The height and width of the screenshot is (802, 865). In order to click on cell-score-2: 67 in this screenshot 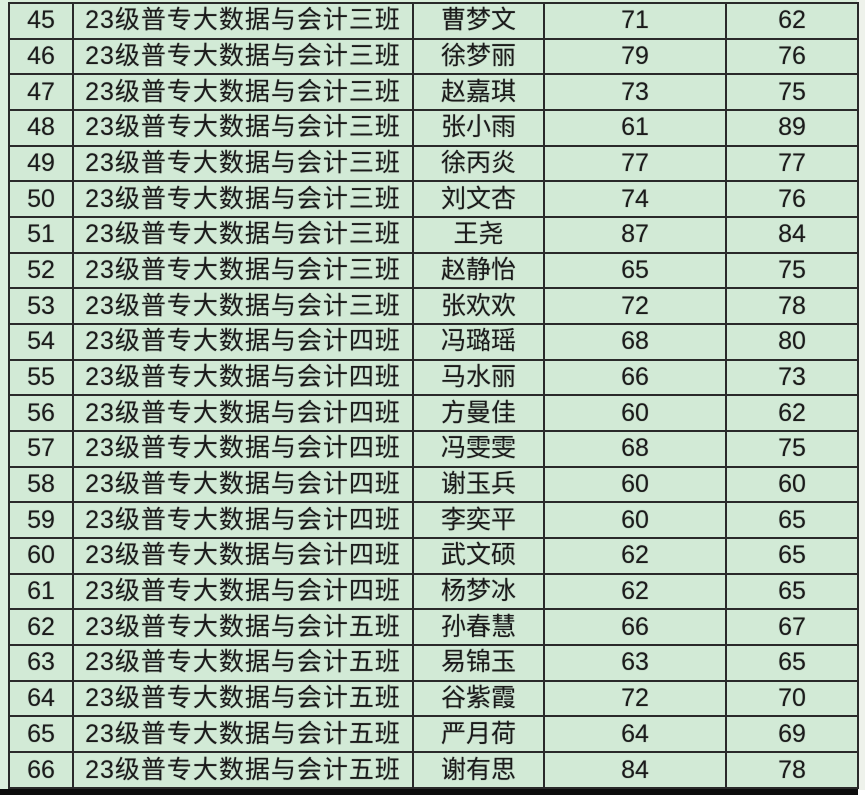, I will do `click(792, 627)`.